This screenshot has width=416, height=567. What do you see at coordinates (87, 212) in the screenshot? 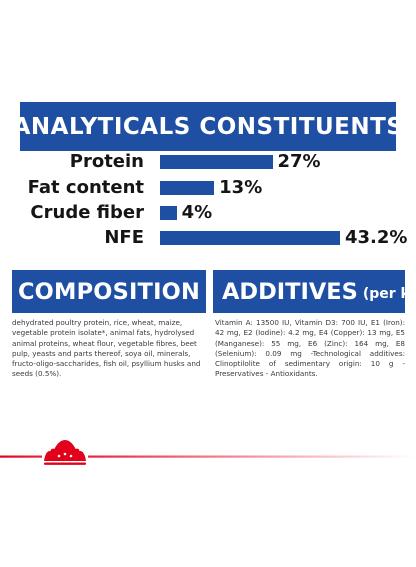
I see `constituent-label: Crude fiber` at bounding box center [87, 212].